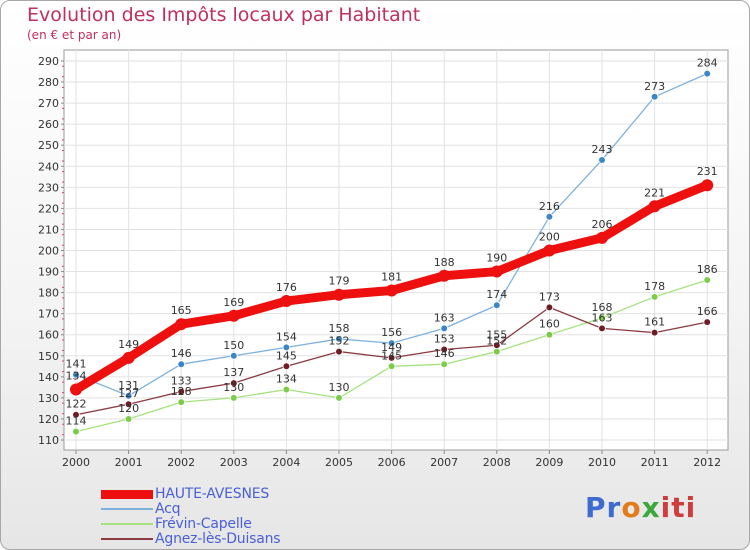 This screenshot has height=550, width=750. I want to click on data-label: 168, so click(602, 307).